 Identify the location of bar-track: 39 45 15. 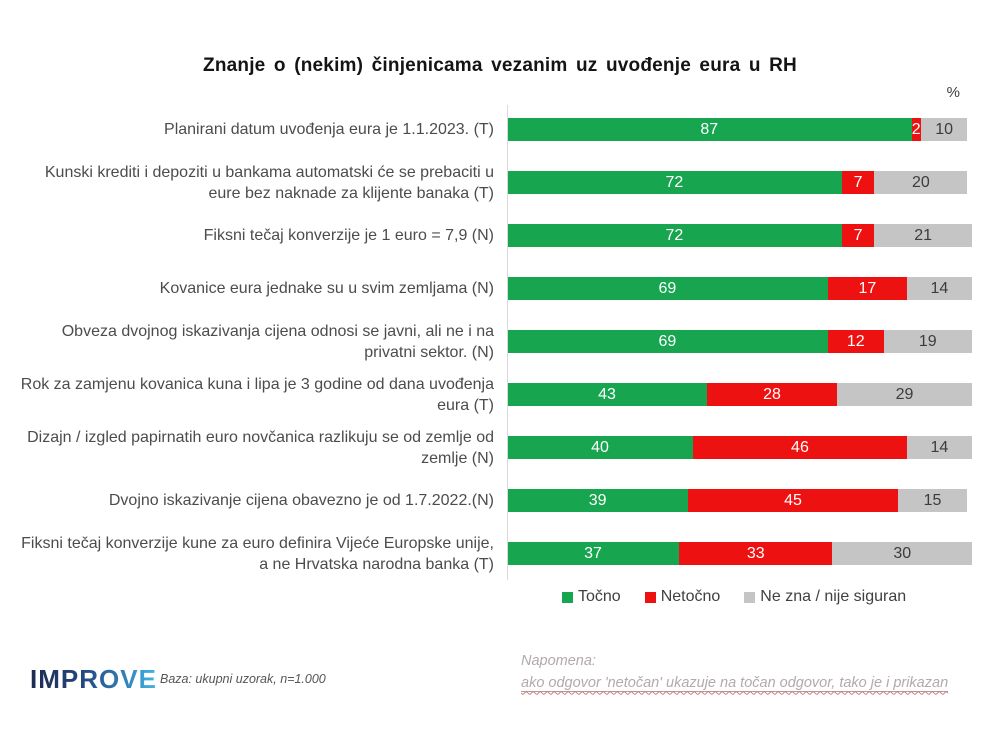
(739, 500).